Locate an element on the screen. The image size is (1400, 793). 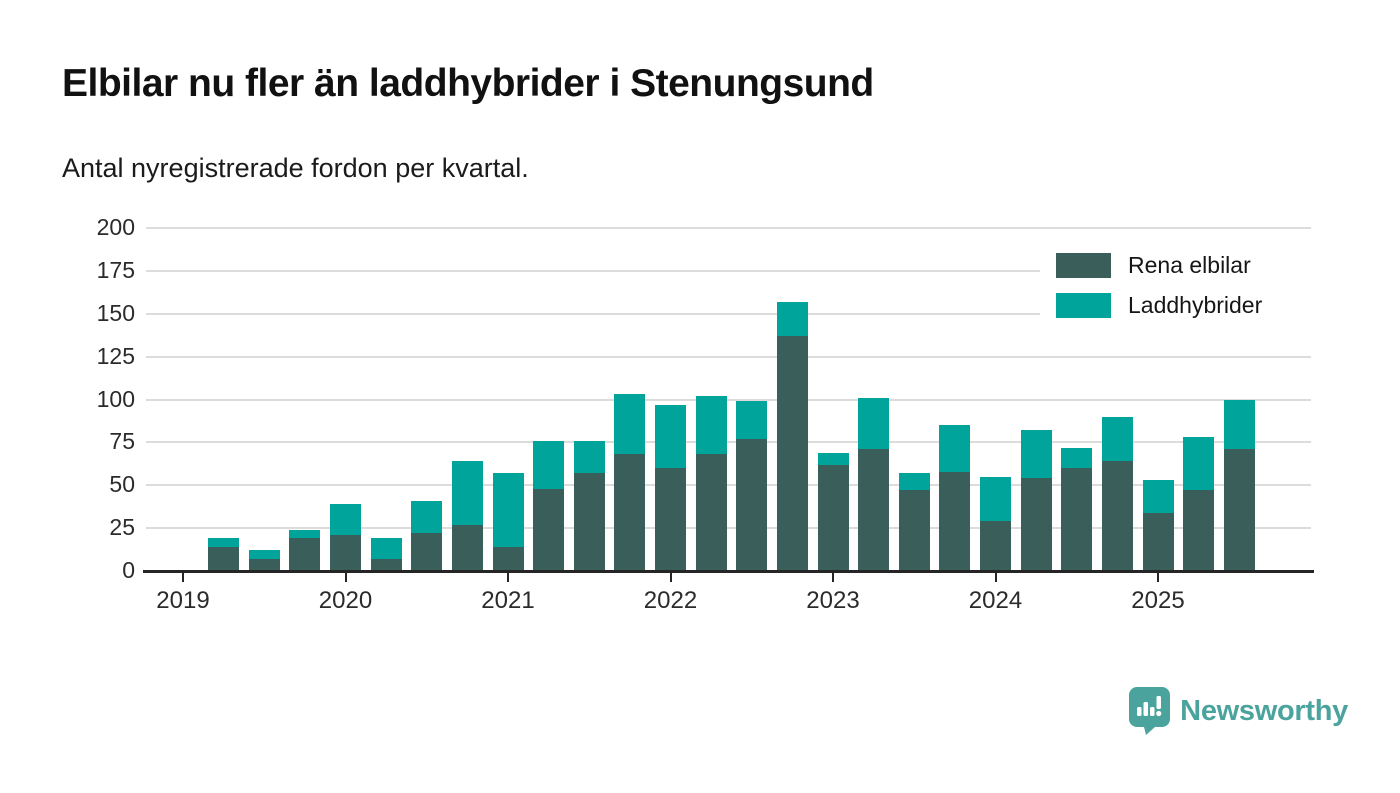
x-axis-label: 2019 is located at coordinates (183, 600).